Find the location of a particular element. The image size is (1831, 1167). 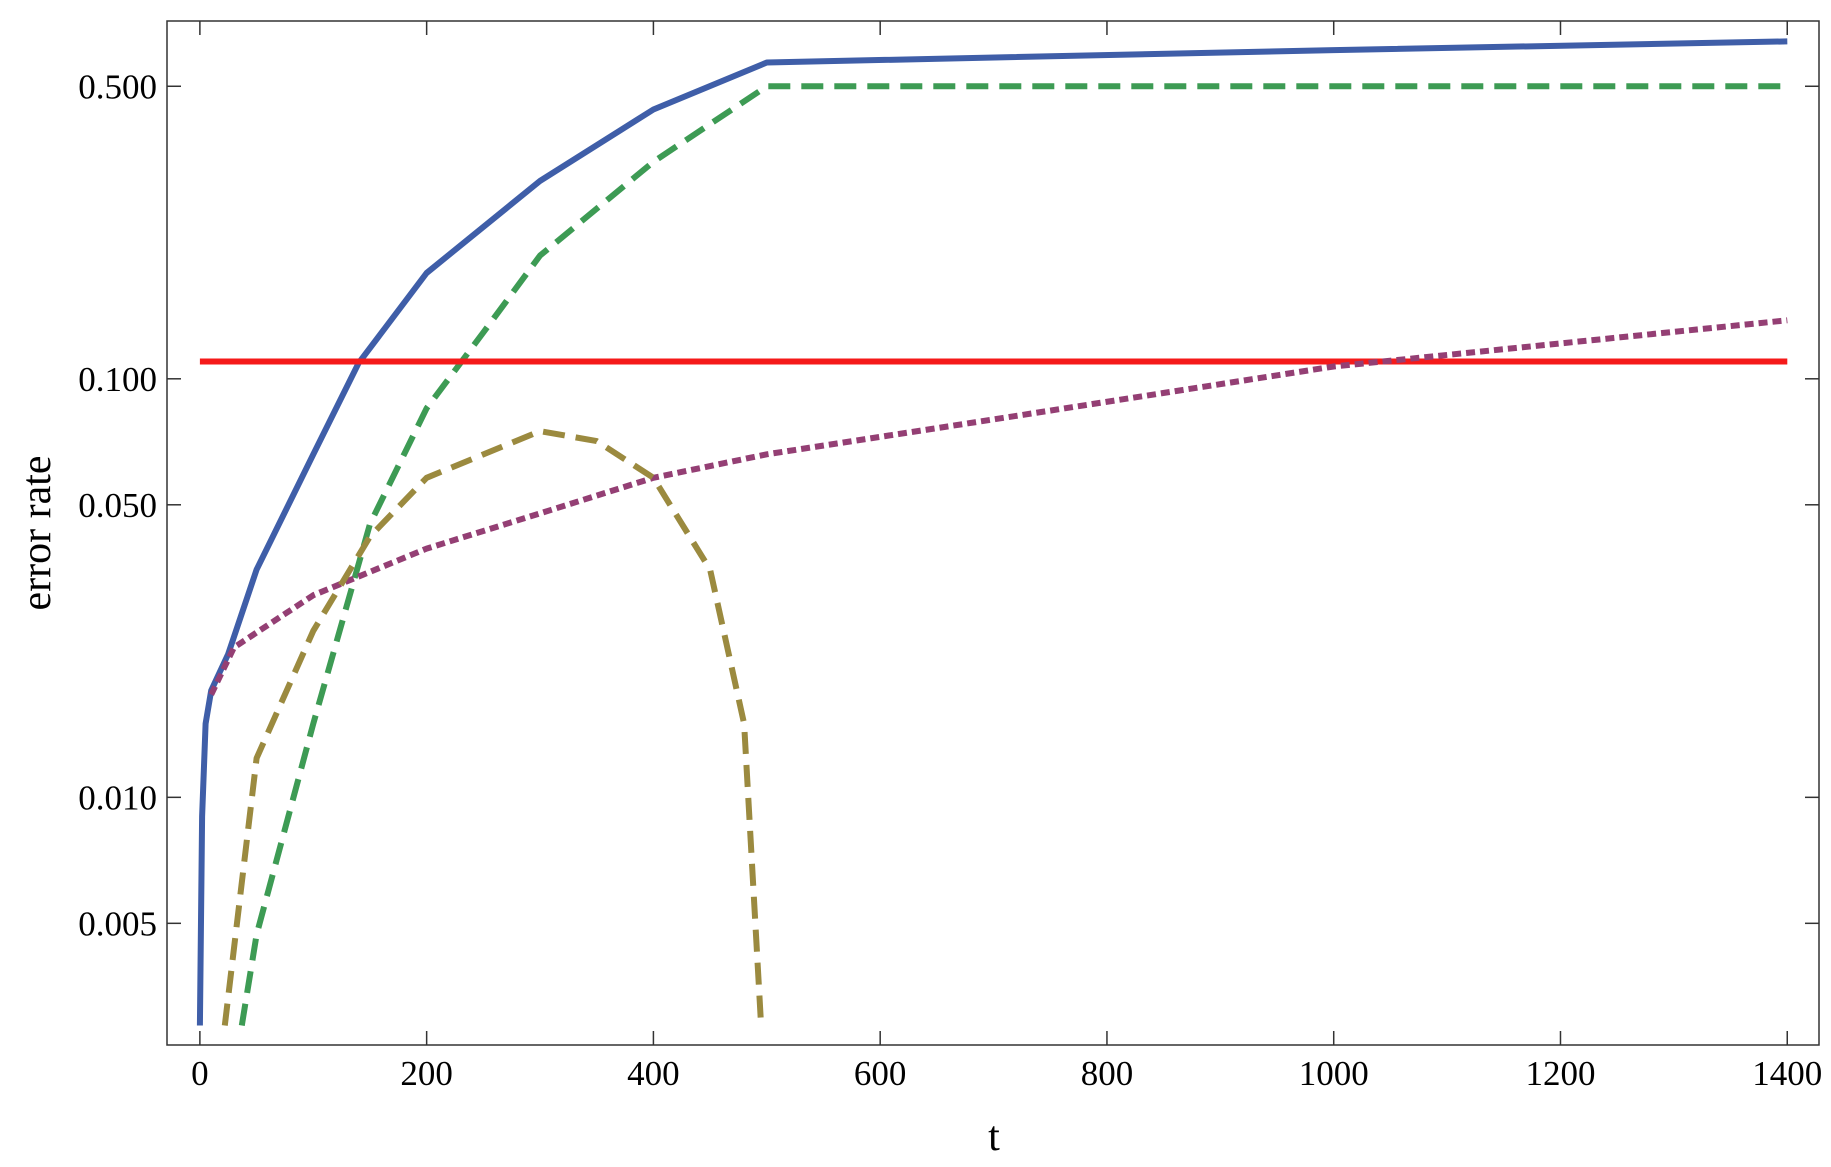

y-tick-label: 0.100 is located at coordinates (117, 379).